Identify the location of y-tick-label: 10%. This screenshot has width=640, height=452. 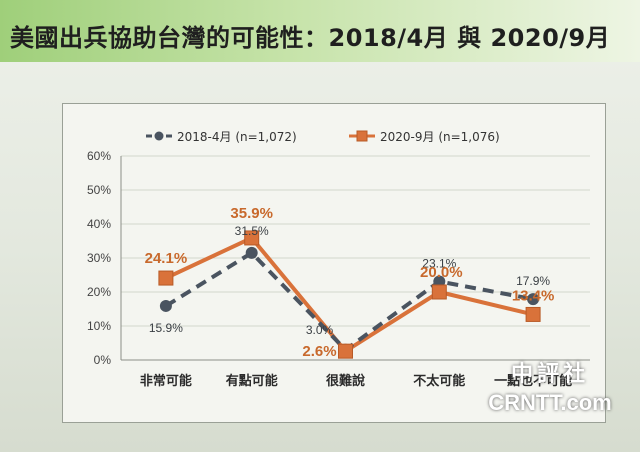
(99, 326).